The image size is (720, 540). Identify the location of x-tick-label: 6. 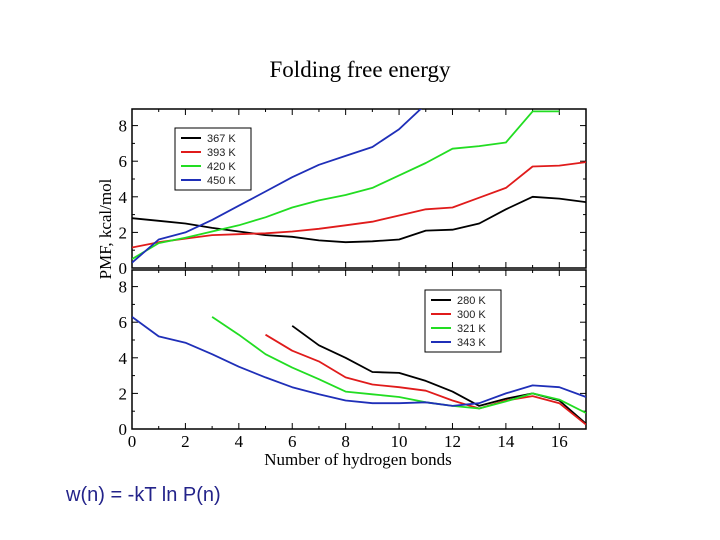
(292, 441).